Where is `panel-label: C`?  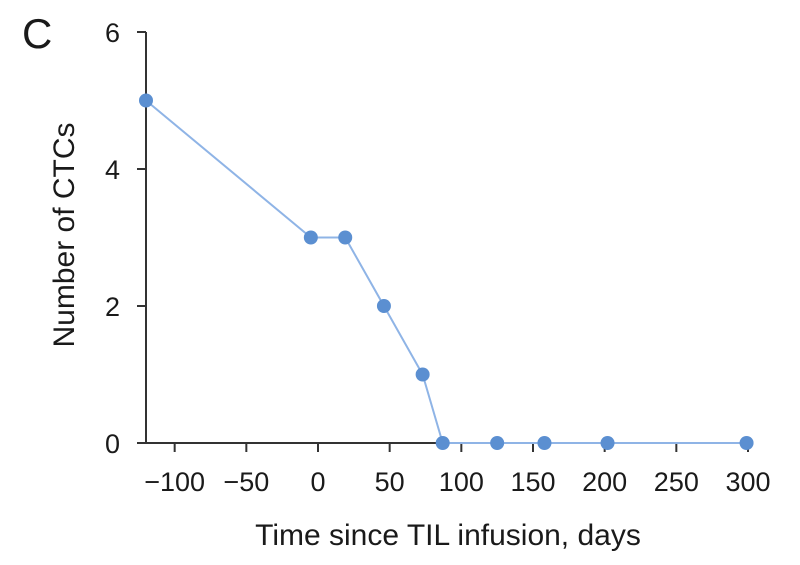
panel-label: C is located at coordinates (37, 33).